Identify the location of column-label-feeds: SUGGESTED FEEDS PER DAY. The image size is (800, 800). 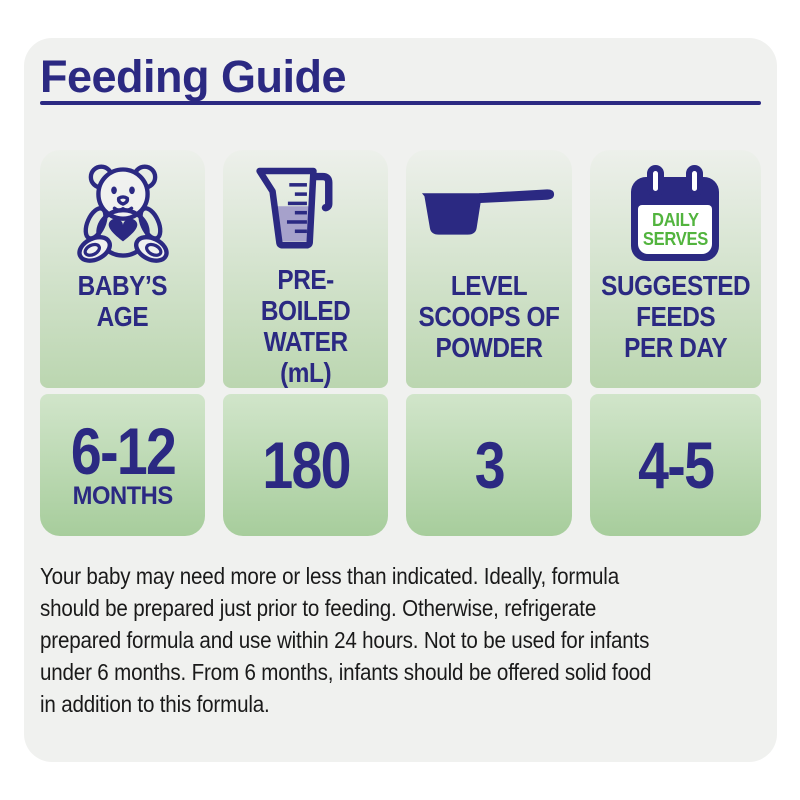
(675, 316).